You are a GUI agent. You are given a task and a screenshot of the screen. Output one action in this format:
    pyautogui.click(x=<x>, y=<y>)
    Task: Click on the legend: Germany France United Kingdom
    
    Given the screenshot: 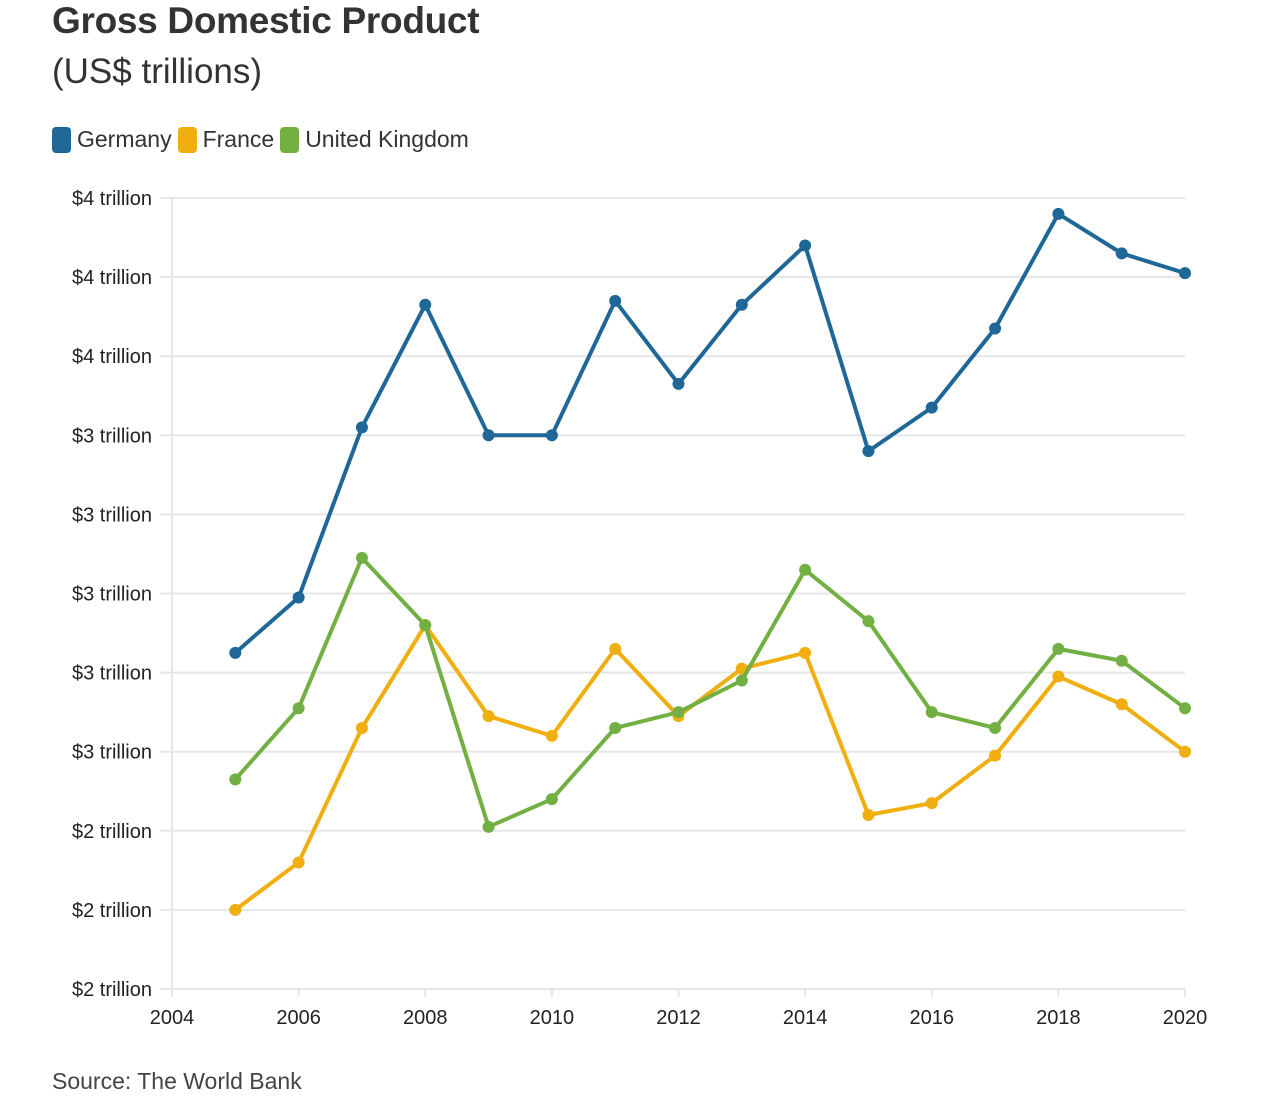 What is the action you would take?
    pyautogui.click(x=263, y=139)
    